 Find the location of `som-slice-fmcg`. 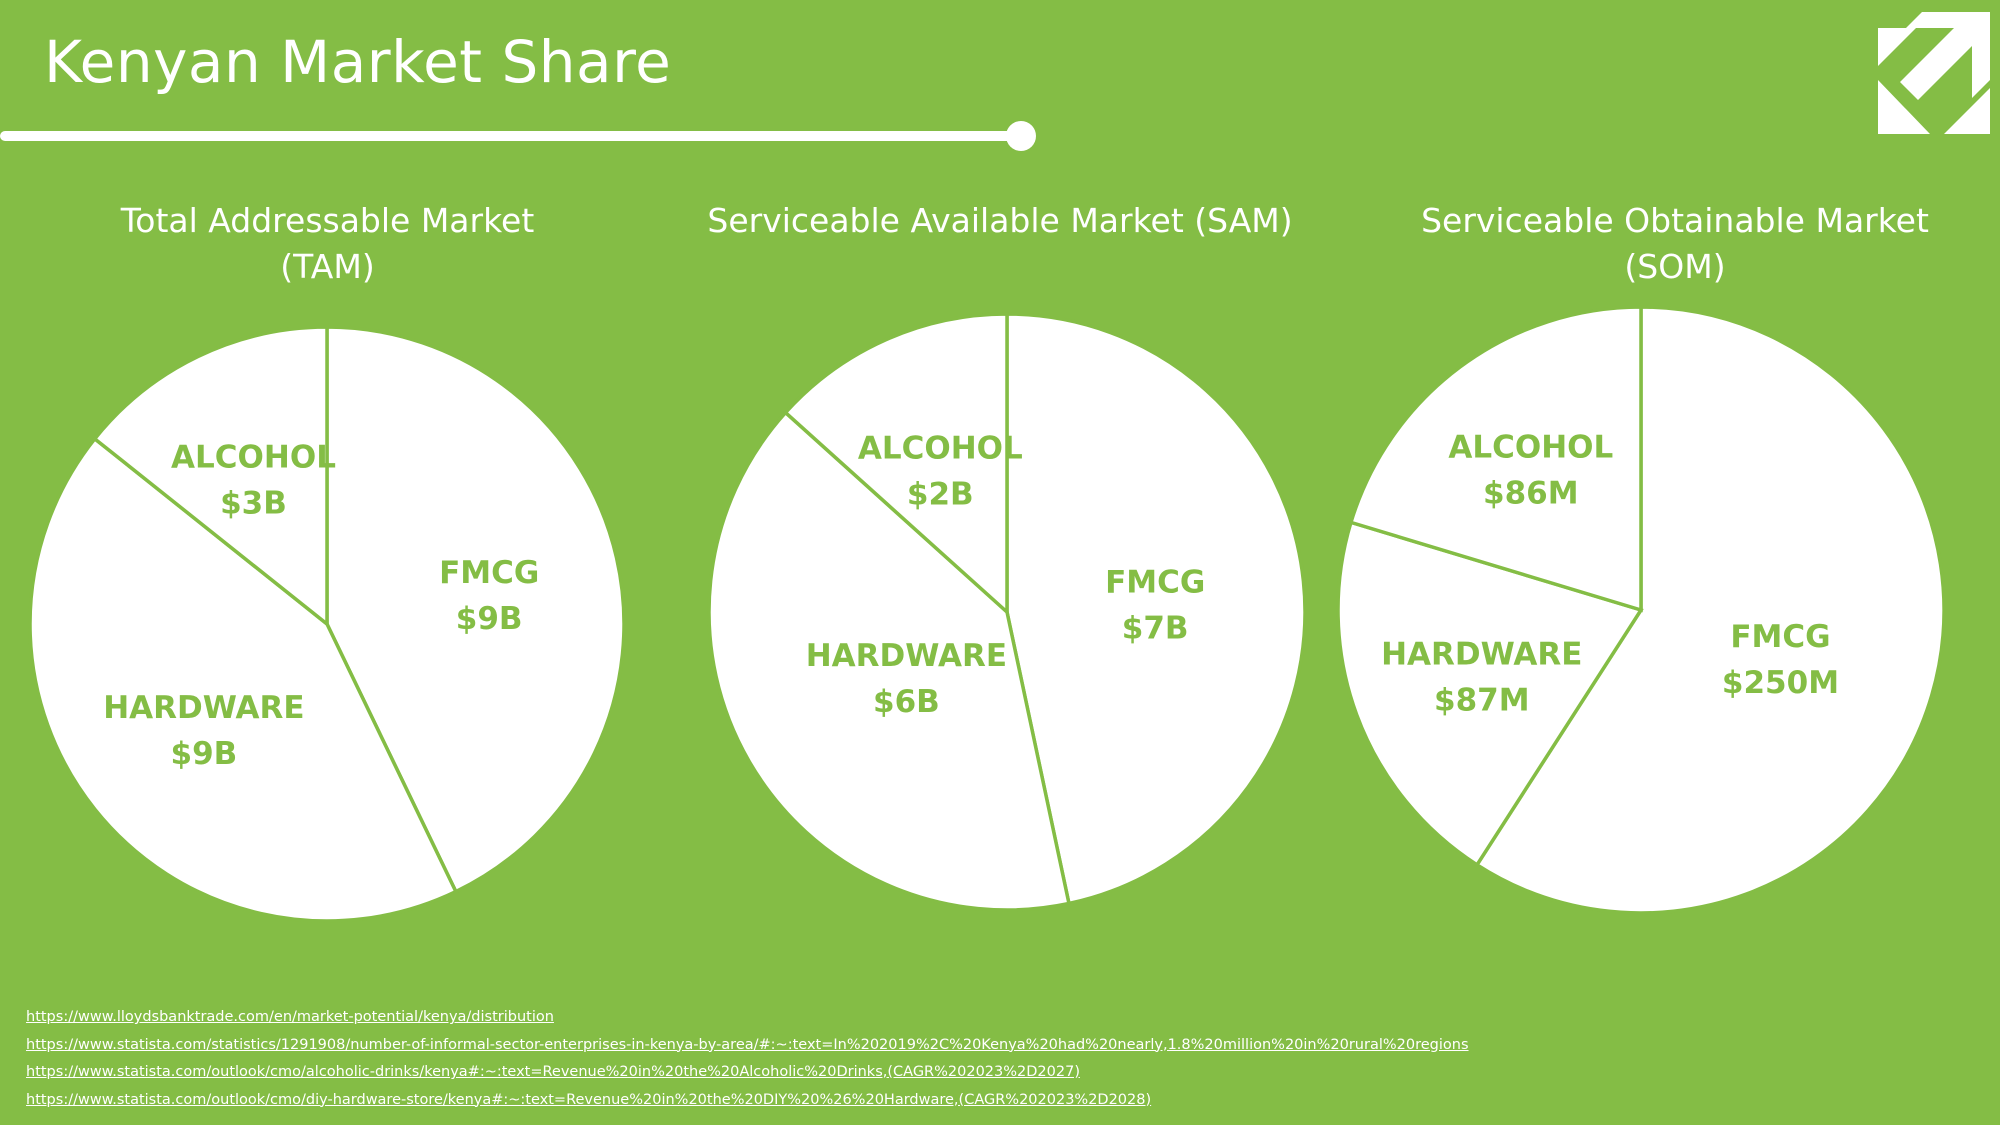

som-slice-fmcg is located at coordinates (1710, 610).